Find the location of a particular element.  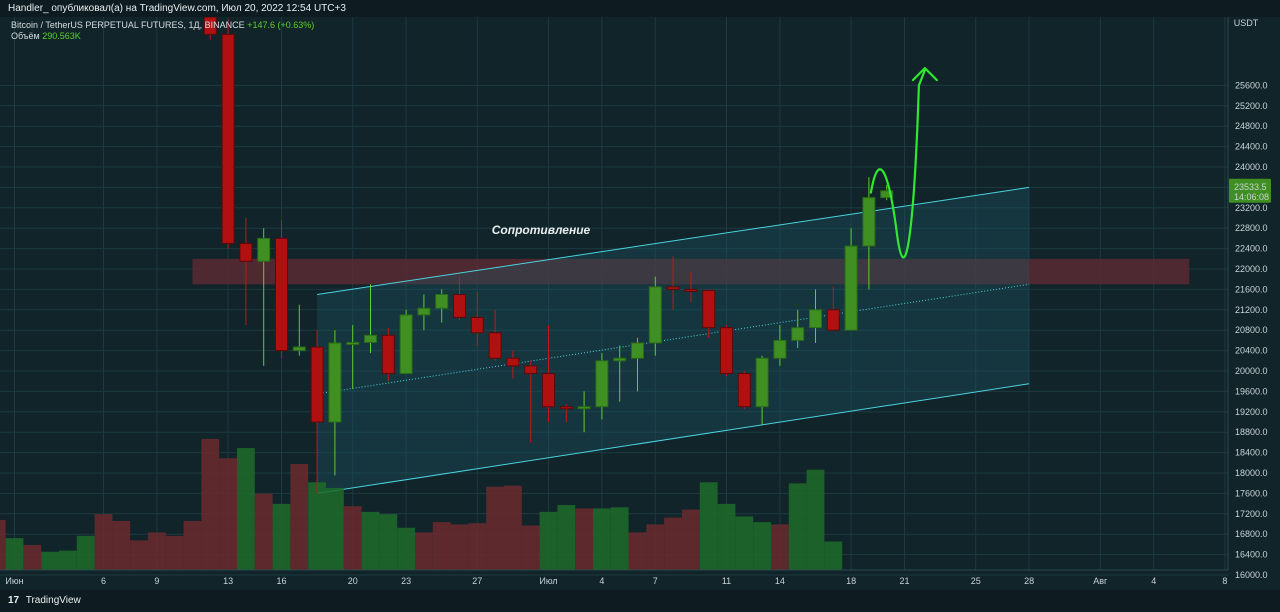

currency-label: USDT is located at coordinates (1246, 23).